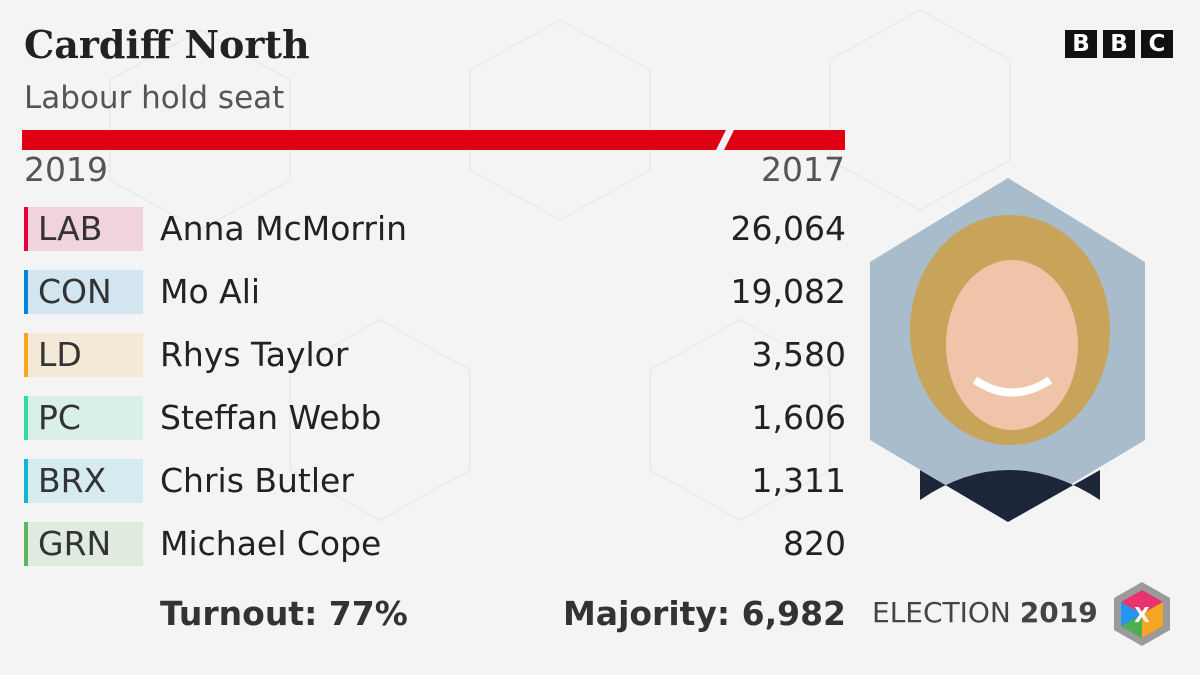 This screenshot has width=1200, height=675. I want to click on result-row: LD Rhys Taylor 3,580, so click(435, 355).